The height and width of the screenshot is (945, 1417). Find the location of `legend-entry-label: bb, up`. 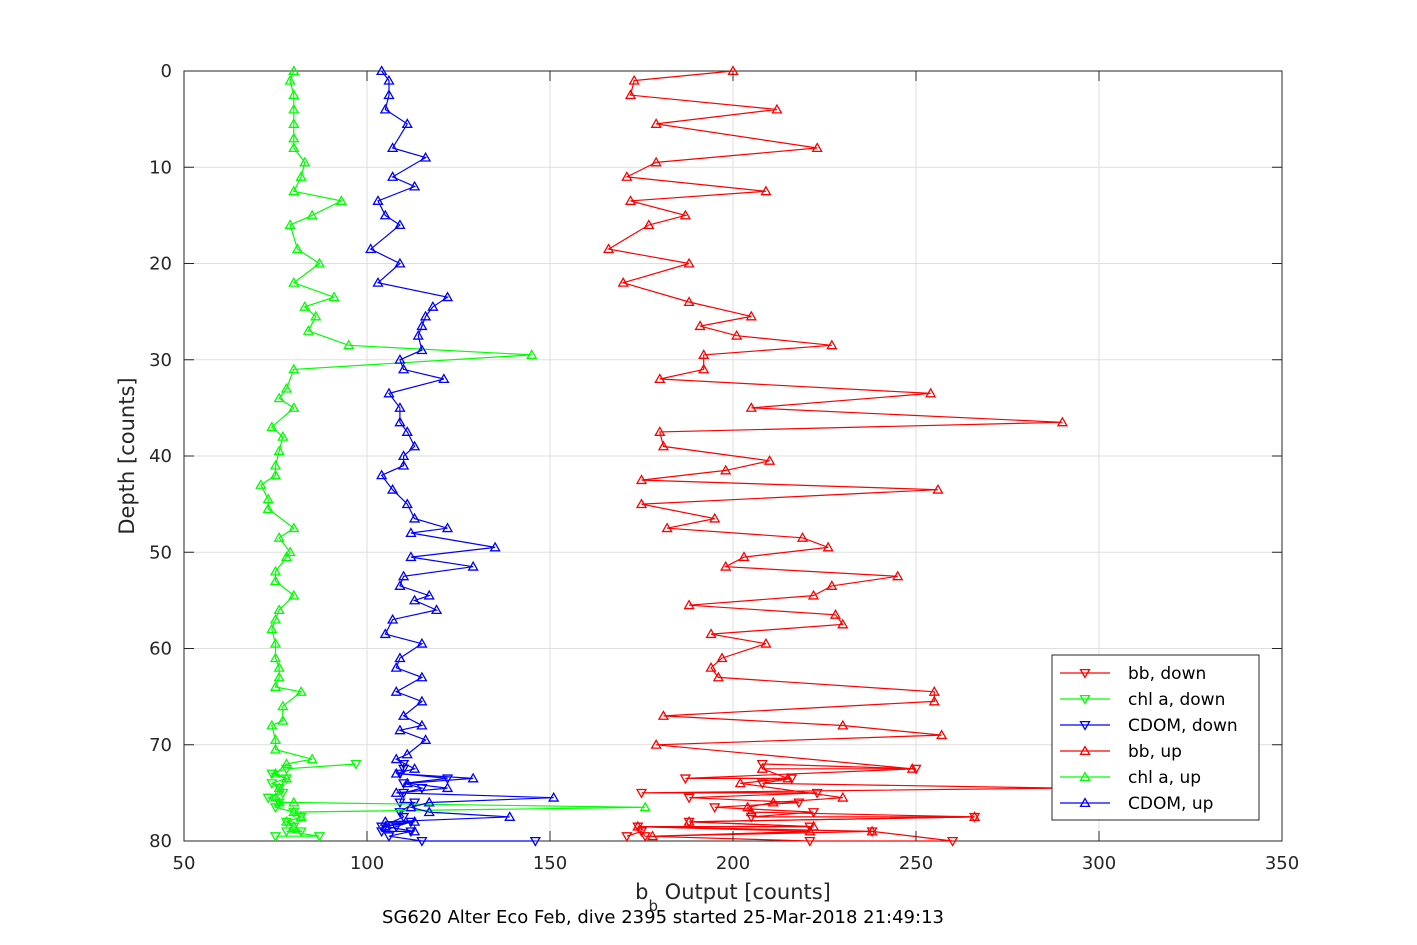

legend-entry-label: bb, up is located at coordinates (1155, 752).